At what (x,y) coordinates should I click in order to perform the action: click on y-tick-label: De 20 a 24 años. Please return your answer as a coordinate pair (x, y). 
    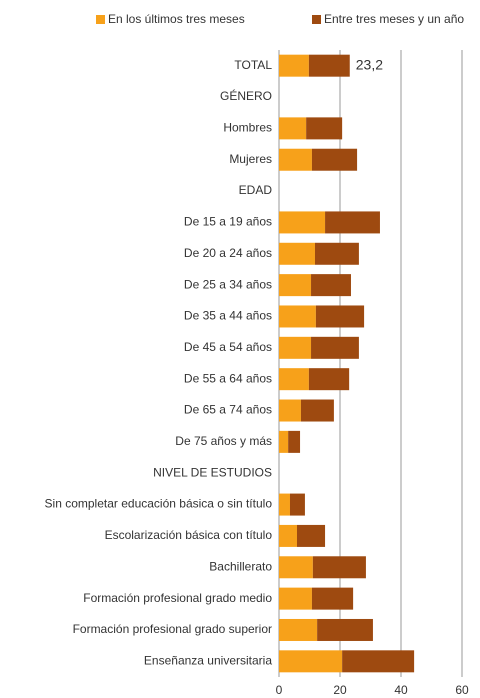
    Looking at the image, I should click on (228, 253).